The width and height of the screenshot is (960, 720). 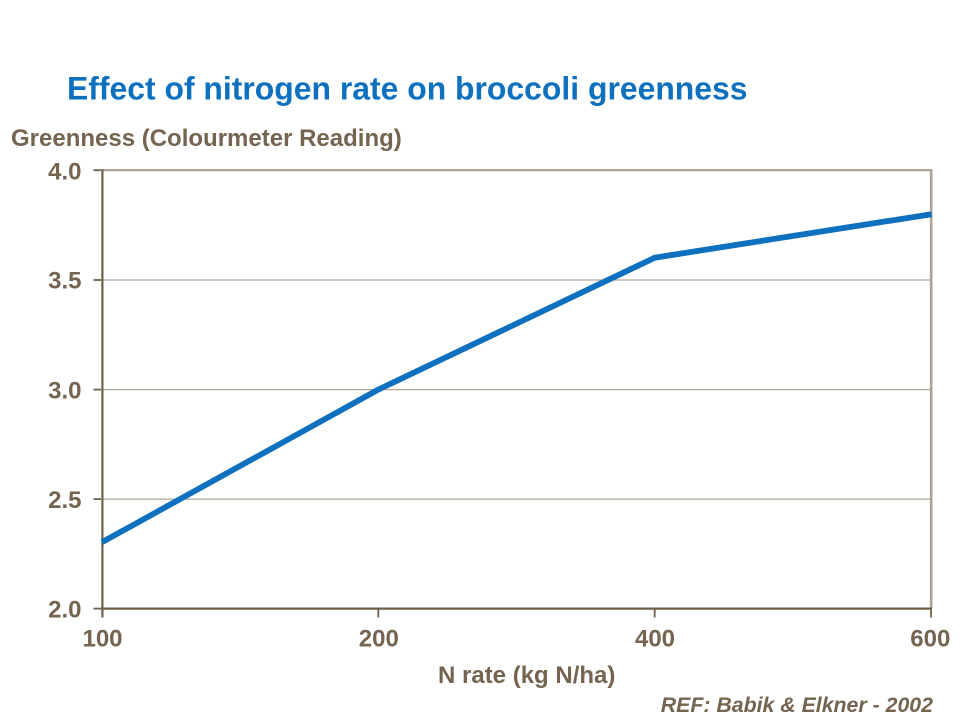 What do you see at coordinates (64, 390) in the screenshot?
I see `svg-text: 3.0` at bounding box center [64, 390].